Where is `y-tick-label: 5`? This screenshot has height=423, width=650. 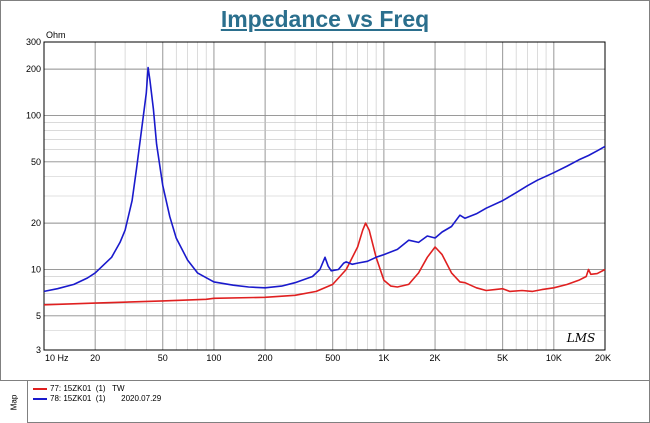
y-tick-label: 5 is located at coordinates (38, 316).